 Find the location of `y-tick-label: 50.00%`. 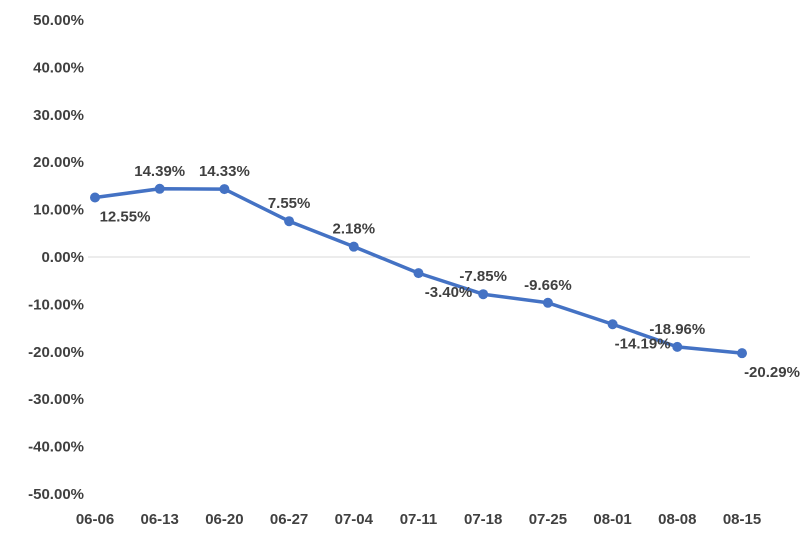

y-tick-label: 50.00% is located at coordinates (58, 20).